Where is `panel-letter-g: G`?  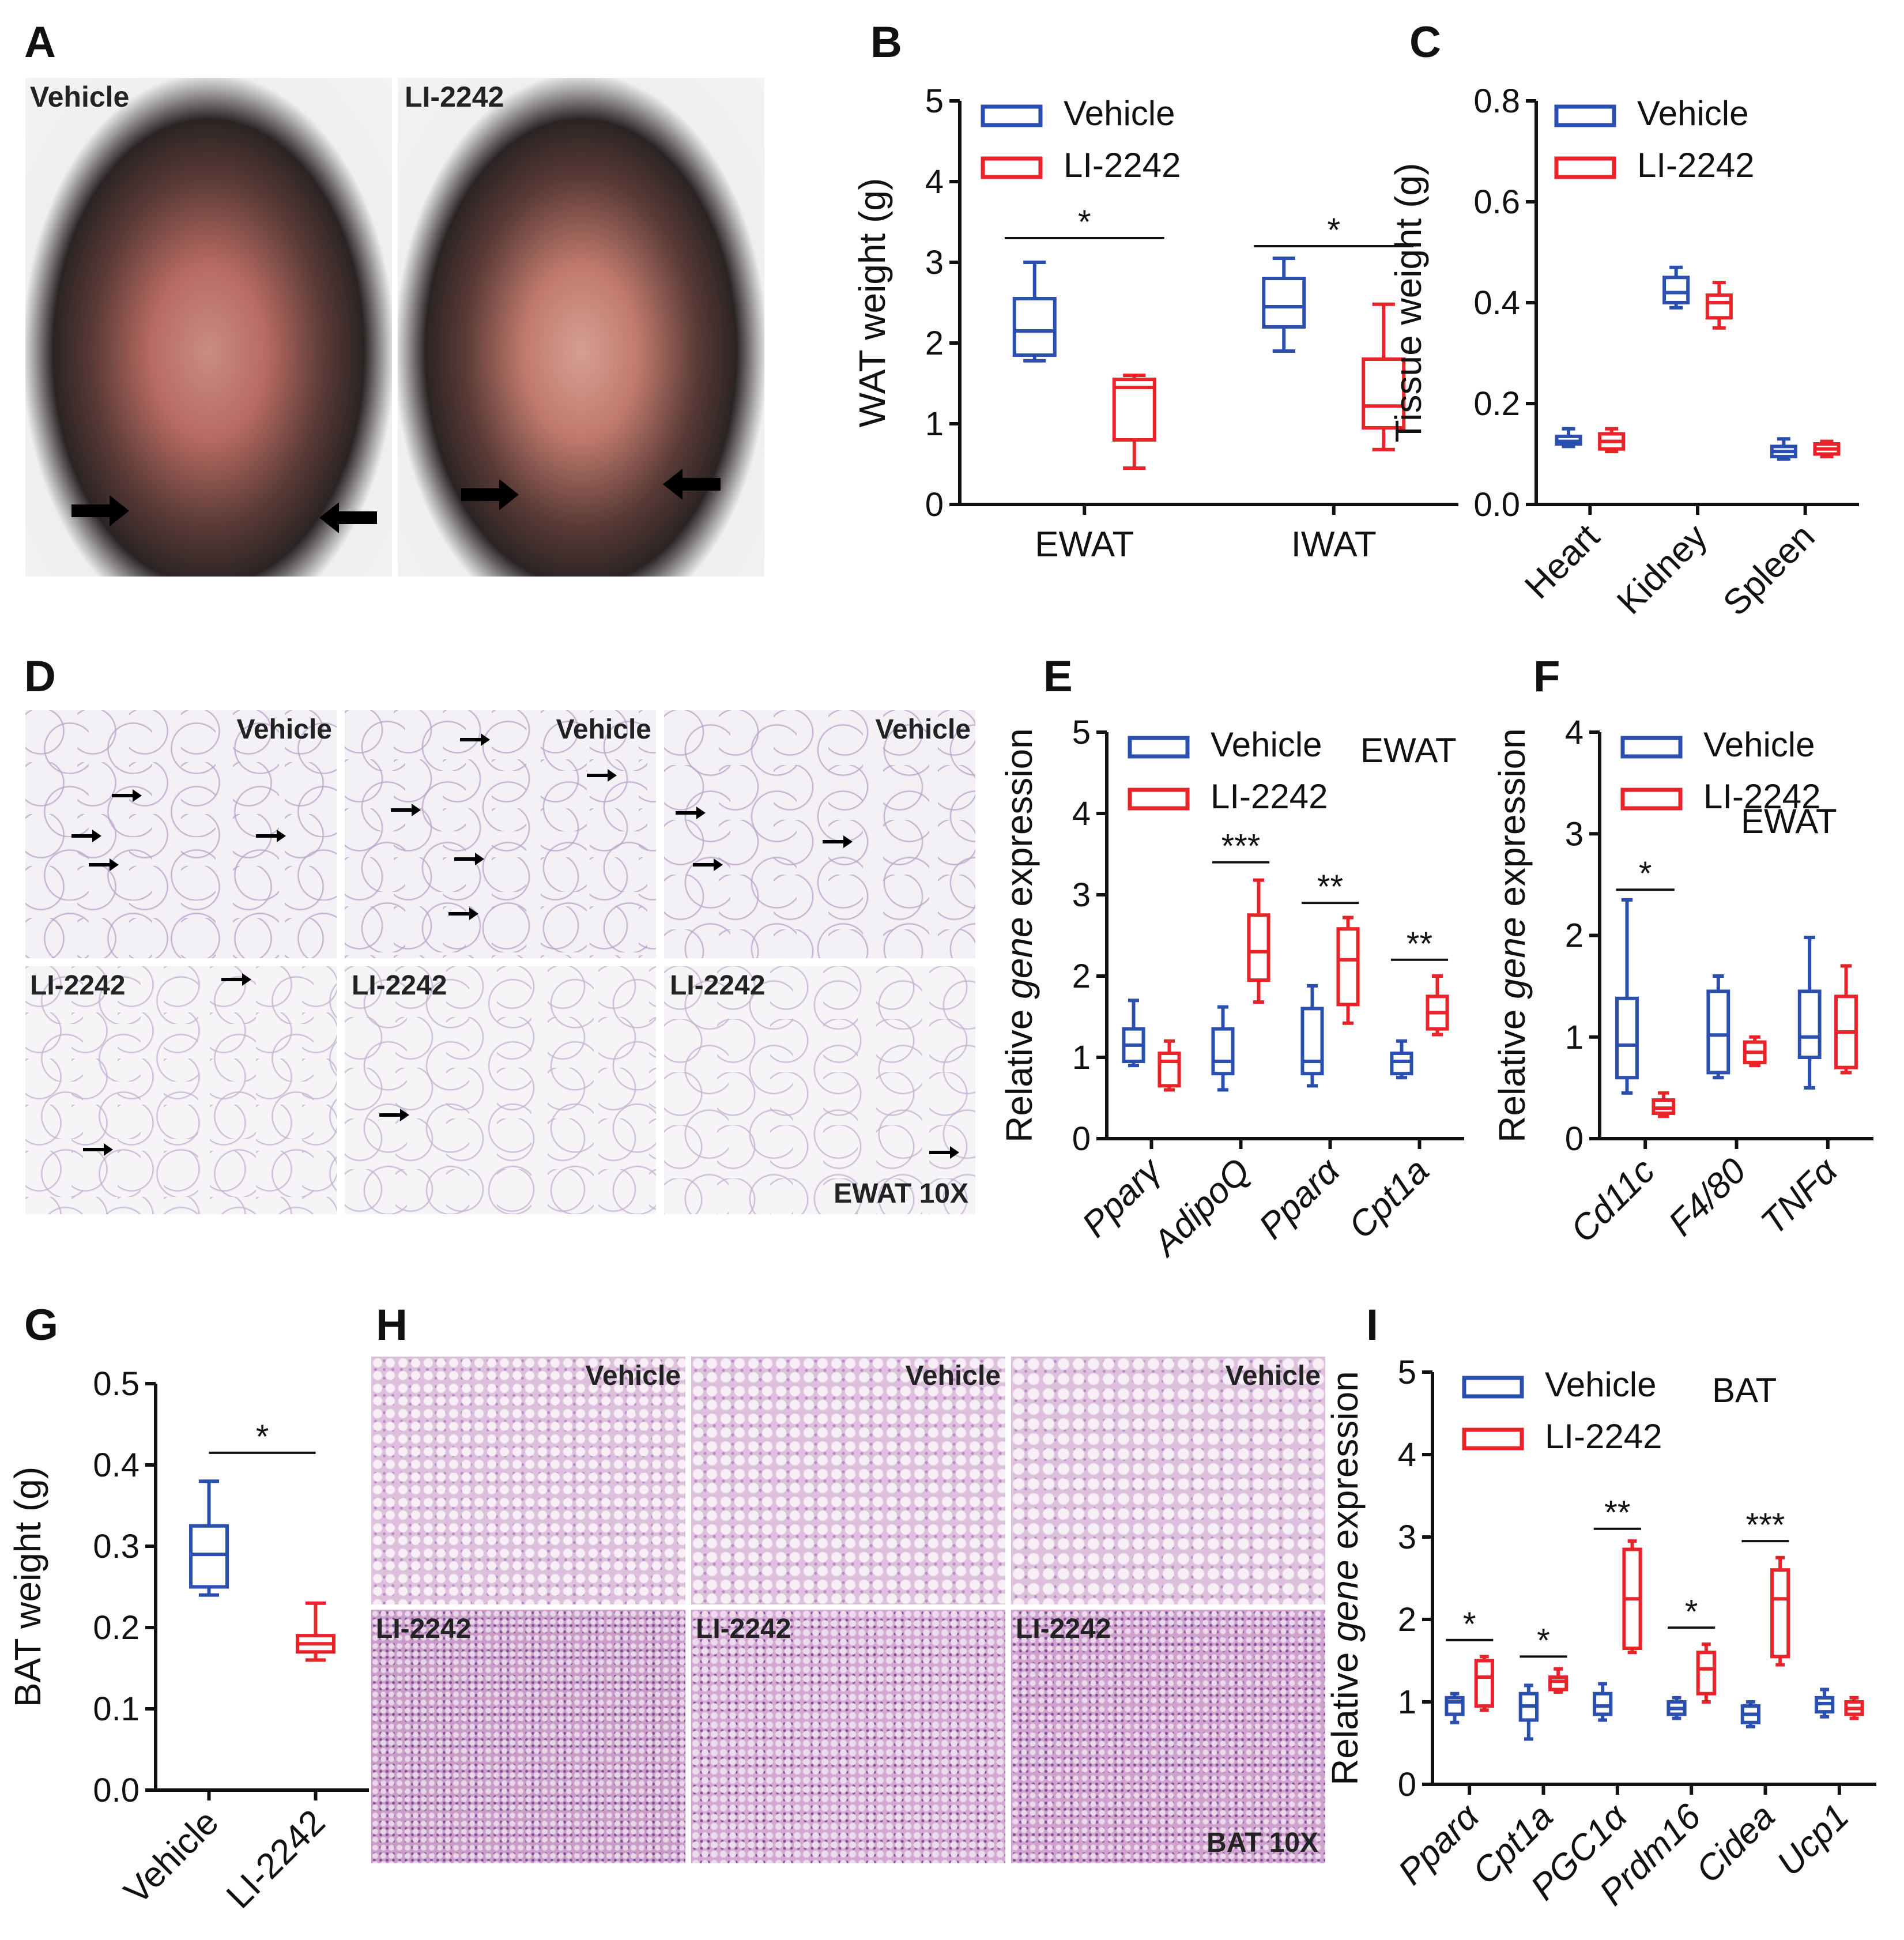 panel-letter-g: G is located at coordinates (41, 1325).